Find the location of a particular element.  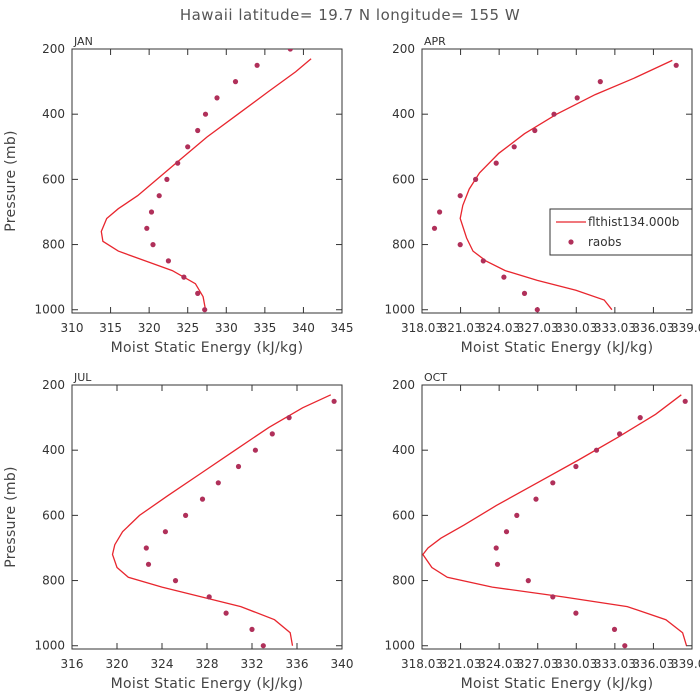

legend-box is located at coordinates (621, 232).